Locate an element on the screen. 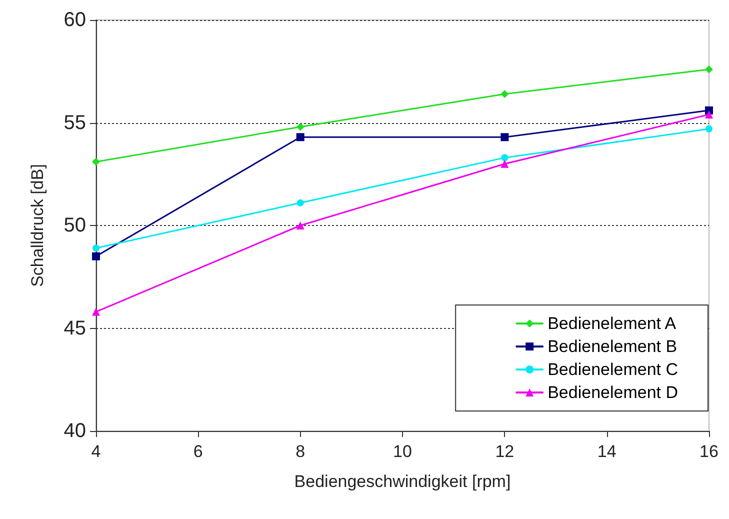 This screenshot has height=519, width=729. y-tick-label: 60 is located at coordinates (75, 20).